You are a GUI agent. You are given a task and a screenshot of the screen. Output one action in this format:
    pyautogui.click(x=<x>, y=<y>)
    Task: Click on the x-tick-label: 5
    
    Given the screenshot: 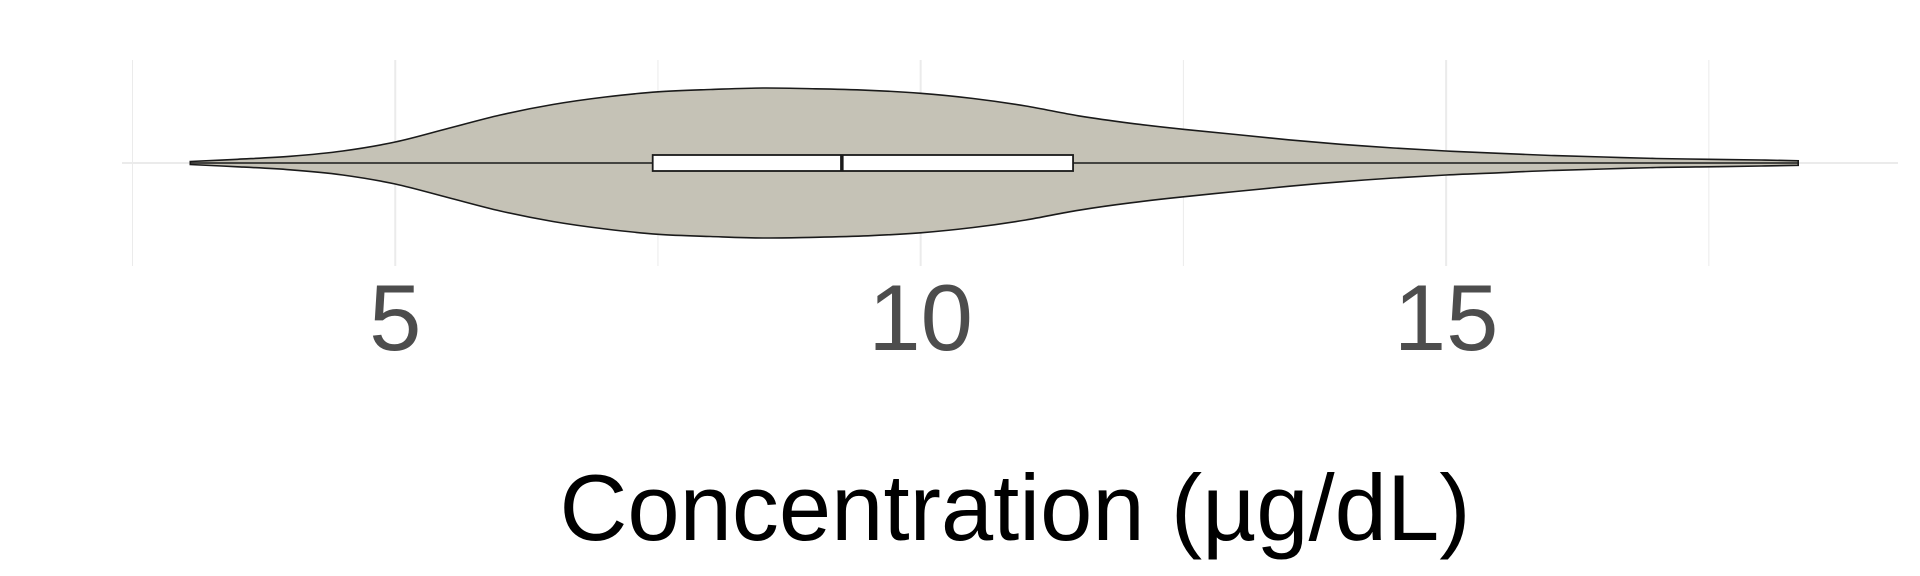 What is the action you would take?
    pyautogui.click(x=395, y=317)
    